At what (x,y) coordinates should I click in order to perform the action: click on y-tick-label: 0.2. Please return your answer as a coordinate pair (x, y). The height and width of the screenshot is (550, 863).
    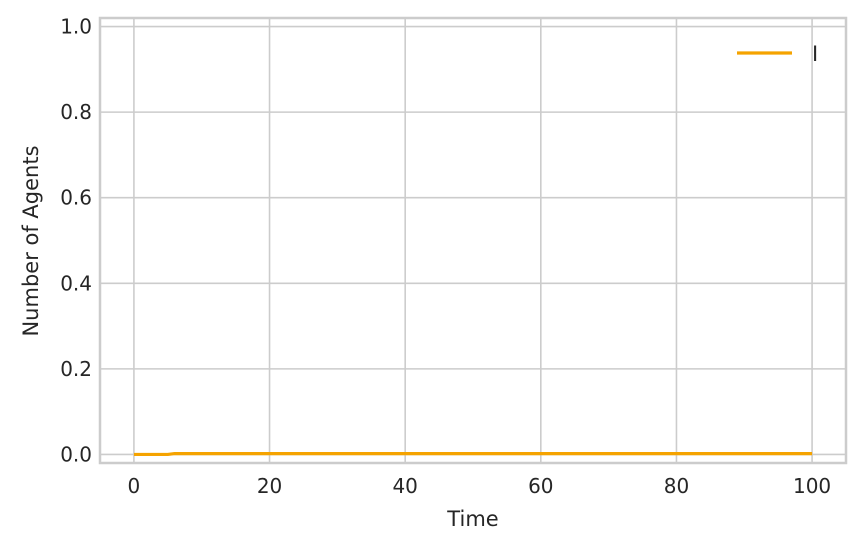
    Looking at the image, I should click on (76, 369).